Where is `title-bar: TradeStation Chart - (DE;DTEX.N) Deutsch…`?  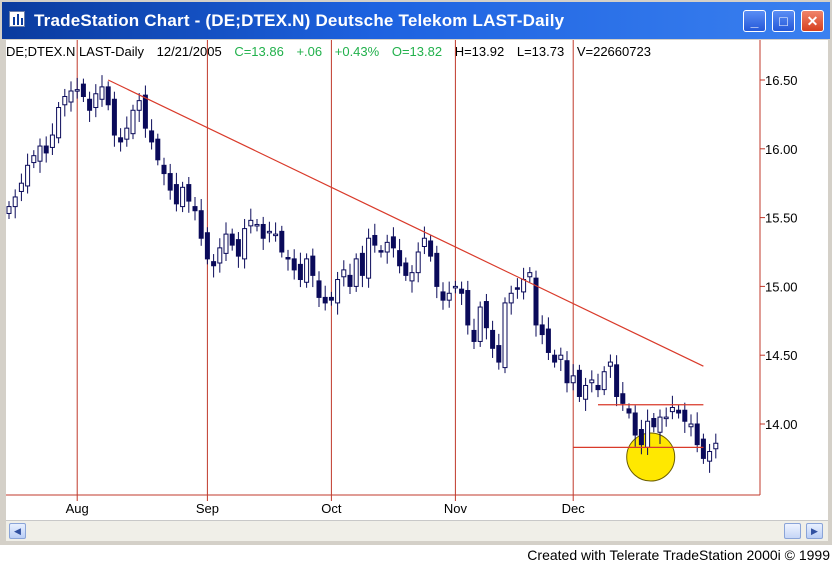
title-bar: TradeStation Chart - (DE;DTEX.N) Deutsch… is located at coordinates (416, 20).